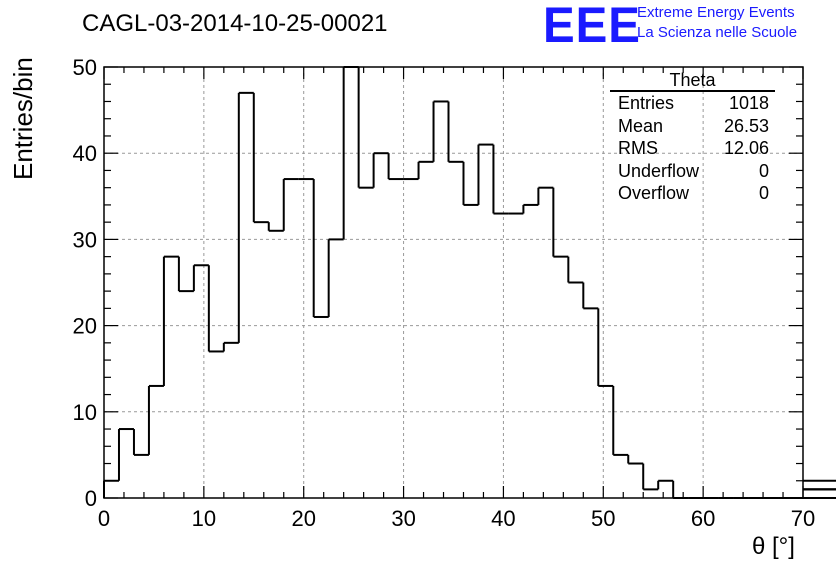  What do you see at coordinates (692, 193) in the screenshot?
I see `stats-row-overflow: Overflow 0` at bounding box center [692, 193].